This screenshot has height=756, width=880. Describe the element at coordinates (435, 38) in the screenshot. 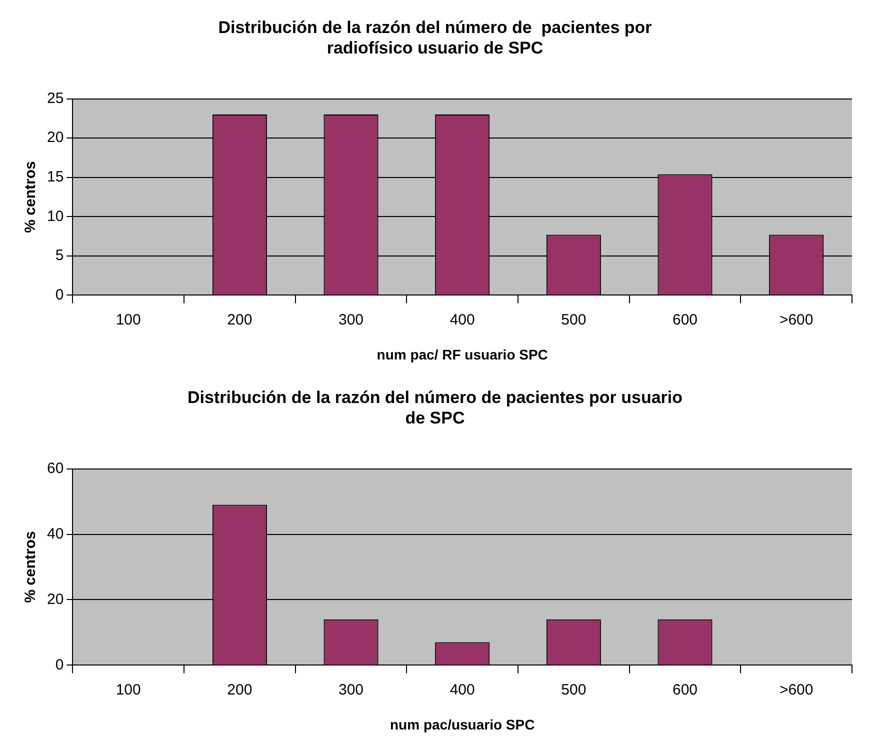

I see `chart-title: Distribución de la razón del número de pacientes por radiofísico usuario de SPC` at that location.